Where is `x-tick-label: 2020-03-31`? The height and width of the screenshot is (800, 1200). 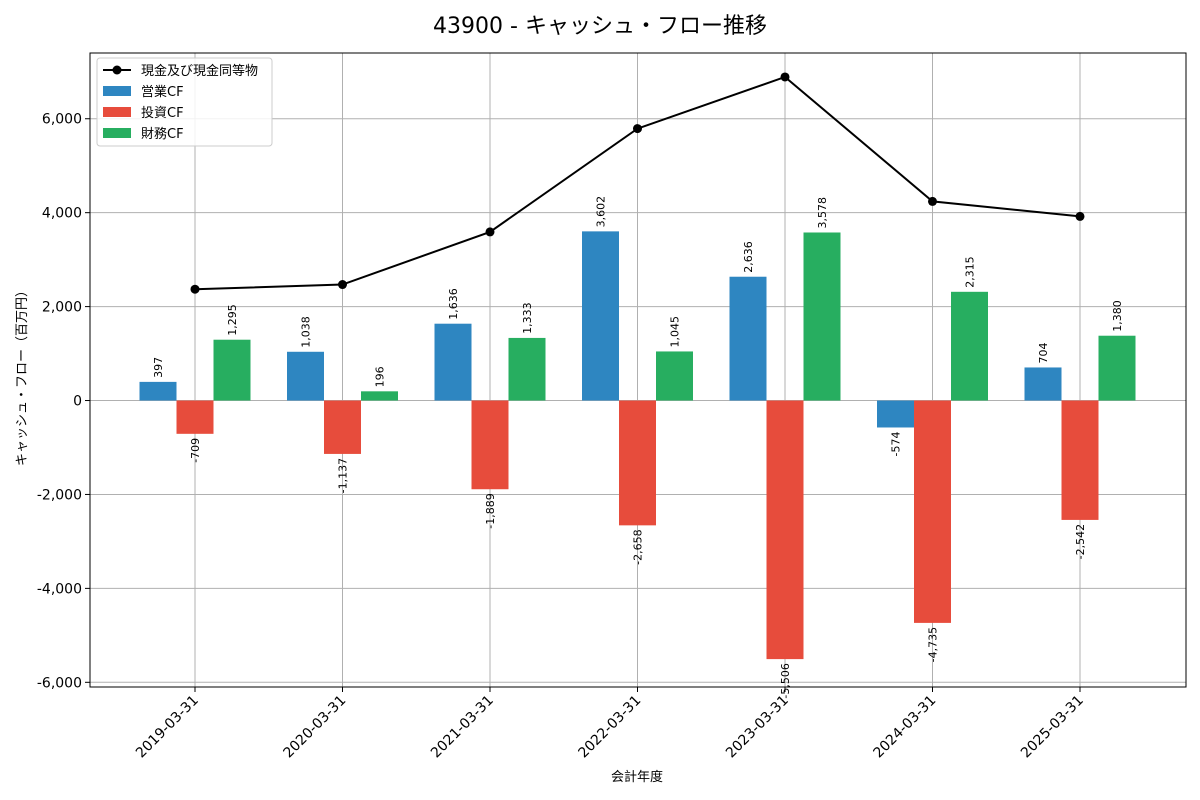 x-tick-label: 2020-03-31 is located at coordinates (314, 727).